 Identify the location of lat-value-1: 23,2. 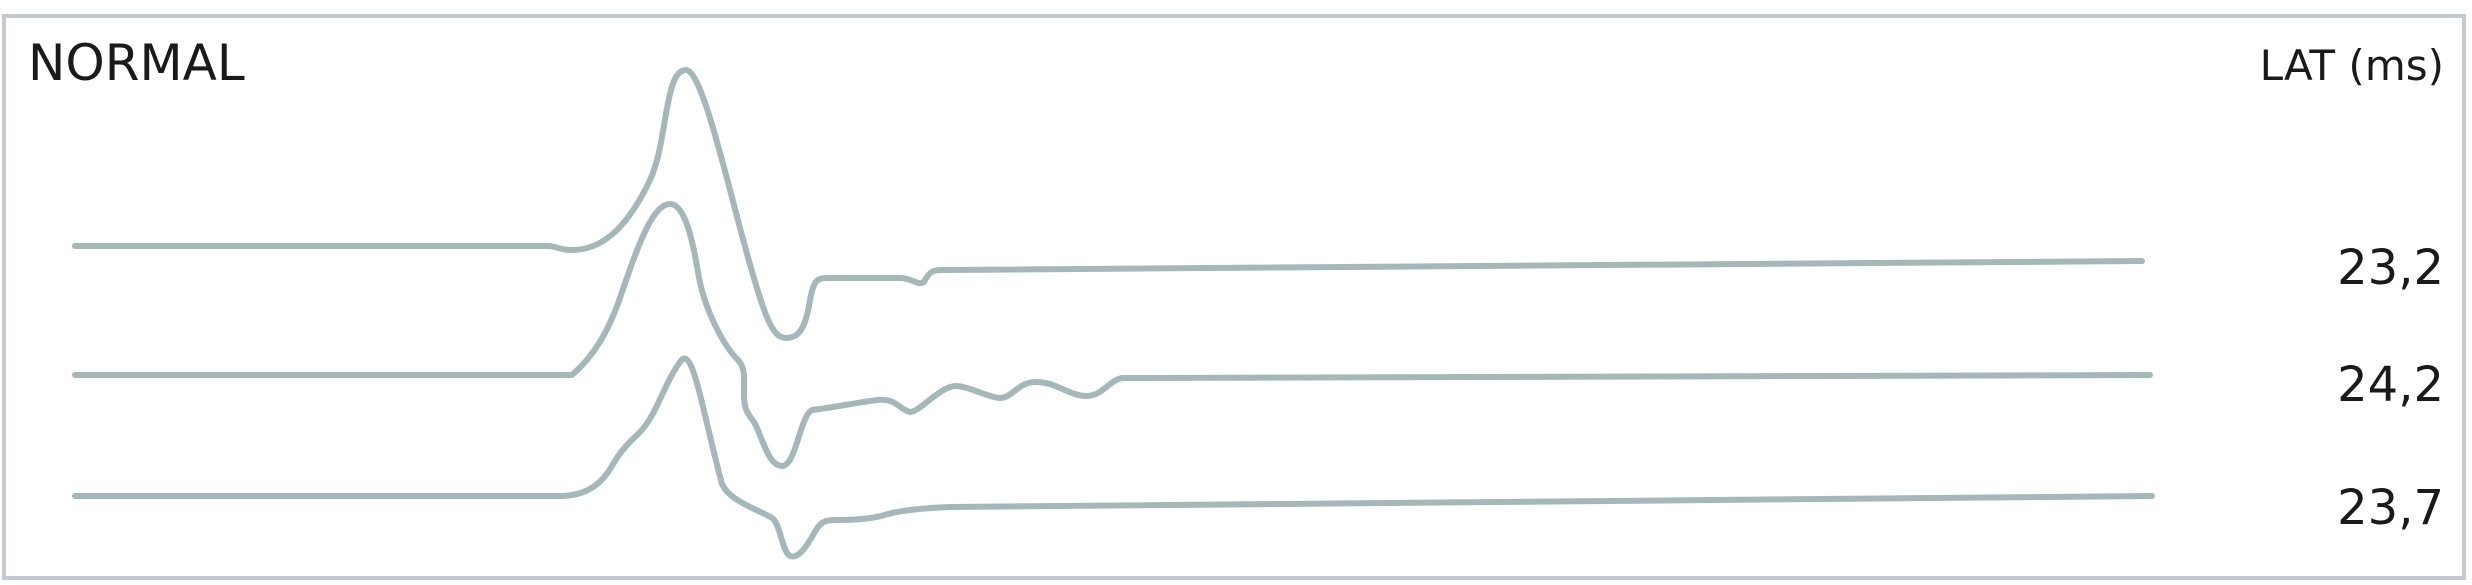
(2390, 268).